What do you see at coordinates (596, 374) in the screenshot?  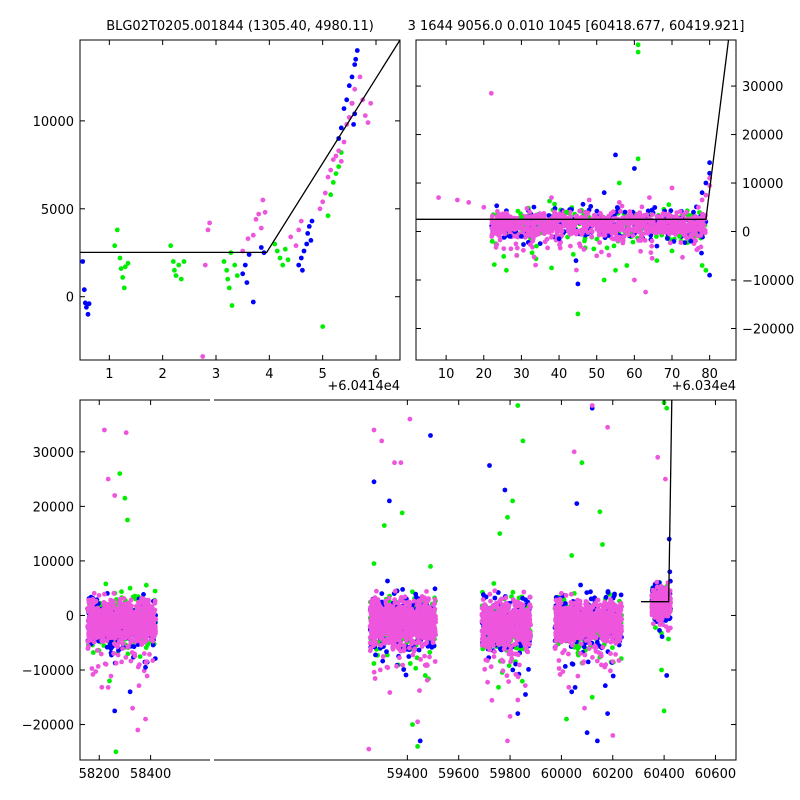 I see `x-tick-label: 50` at bounding box center [596, 374].